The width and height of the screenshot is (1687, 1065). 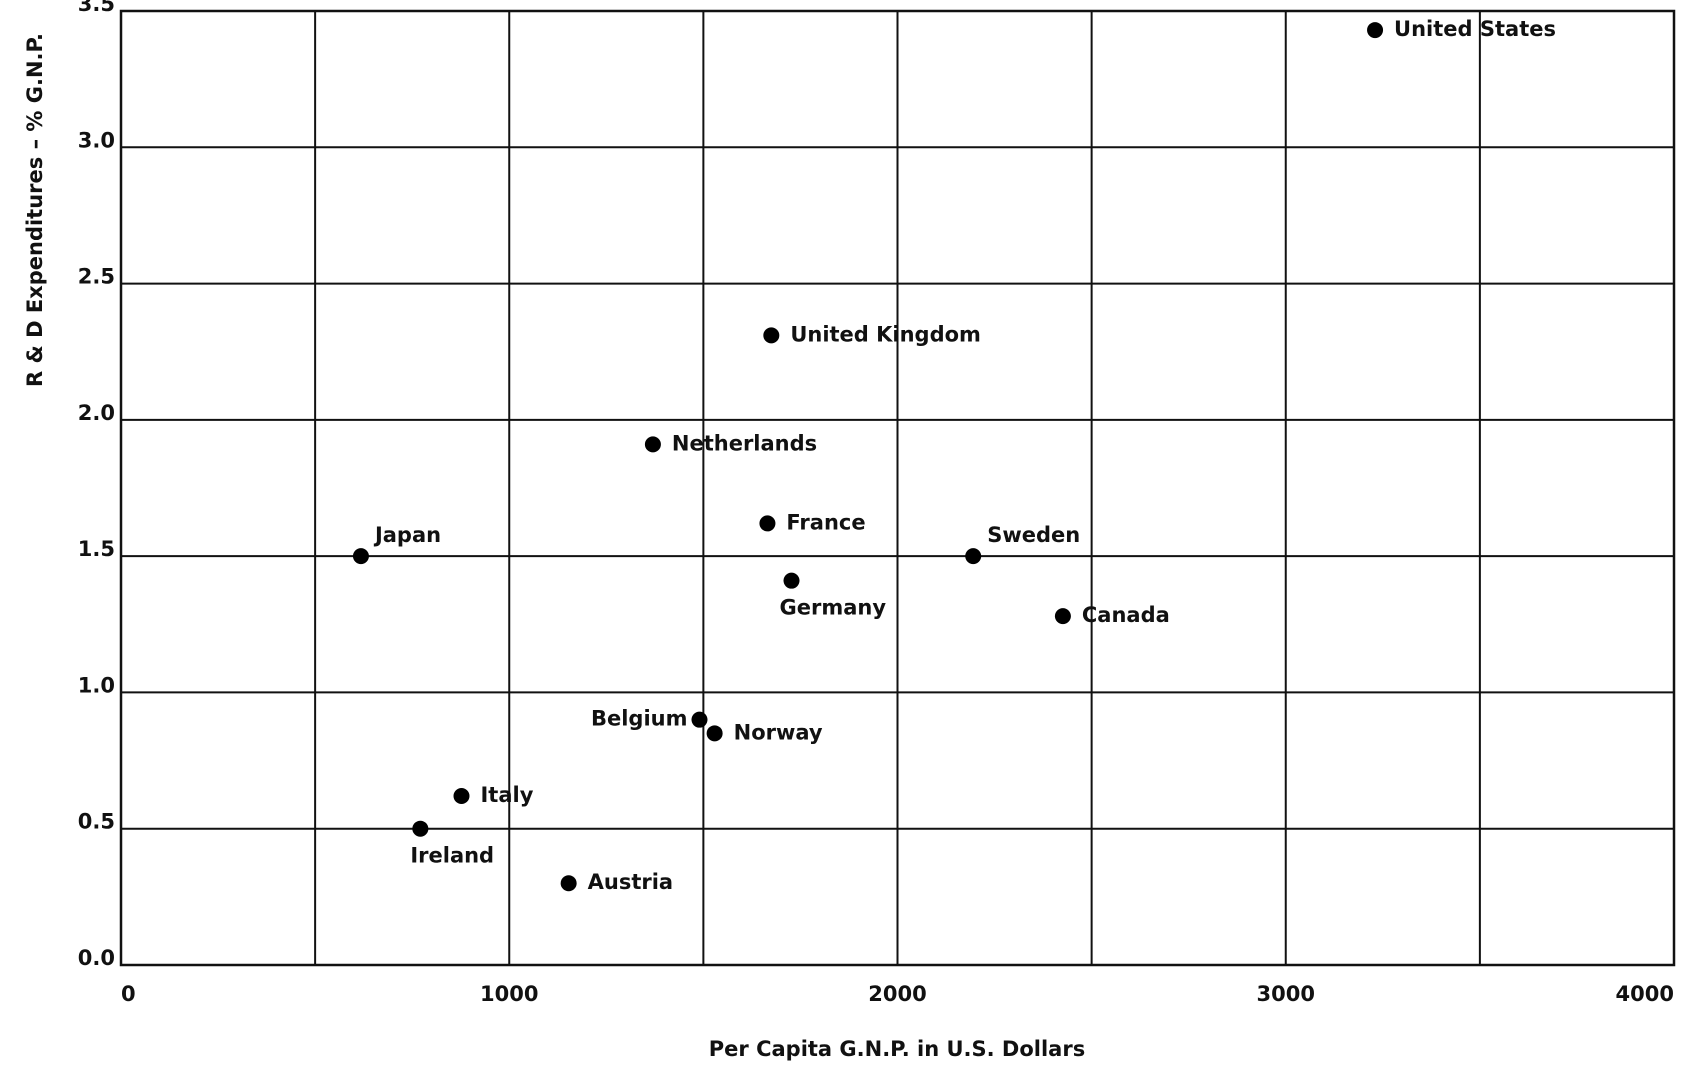 I want to click on point-label: Ireland, so click(x=452, y=856).